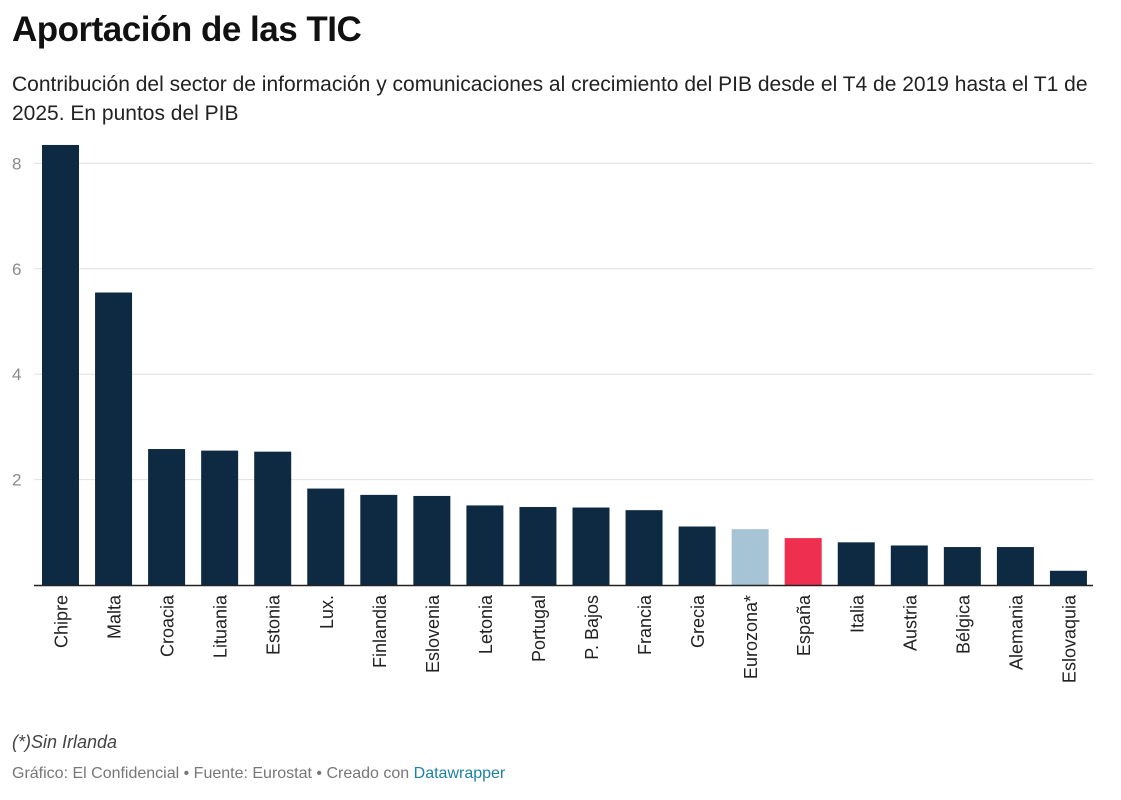 This screenshot has height=800, width=1121. What do you see at coordinates (16, 163) in the screenshot?
I see `y-tick-label: 8` at bounding box center [16, 163].